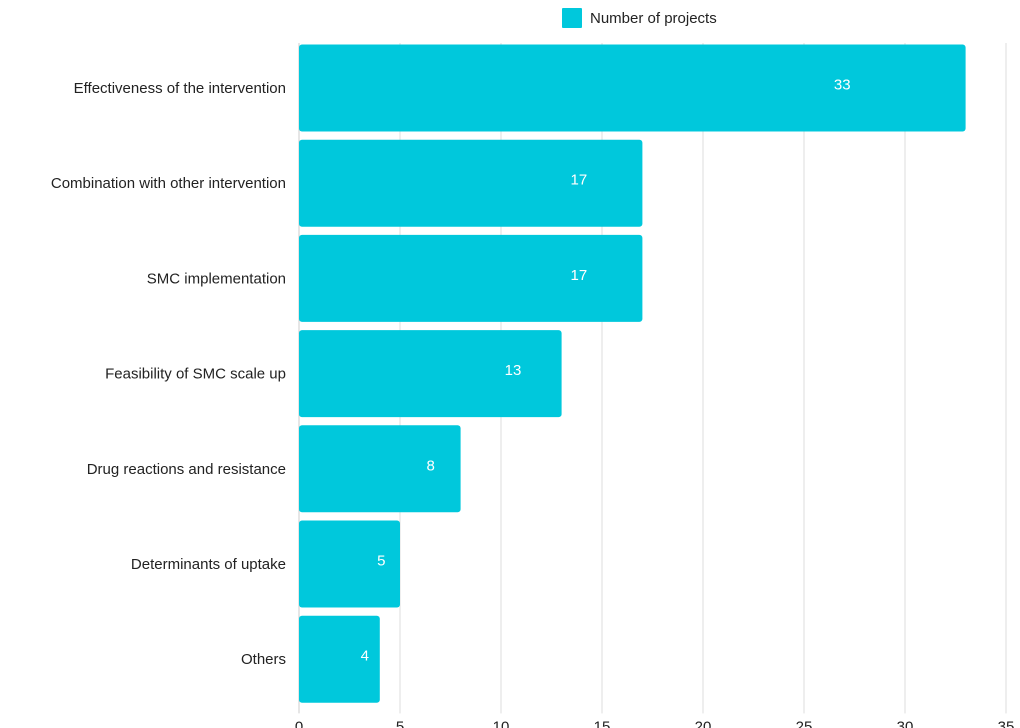 The image size is (1020, 728). What do you see at coordinates (168, 183) in the screenshot?
I see `category-label-1: Combination with other intervention` at bounding box center [168, 183].